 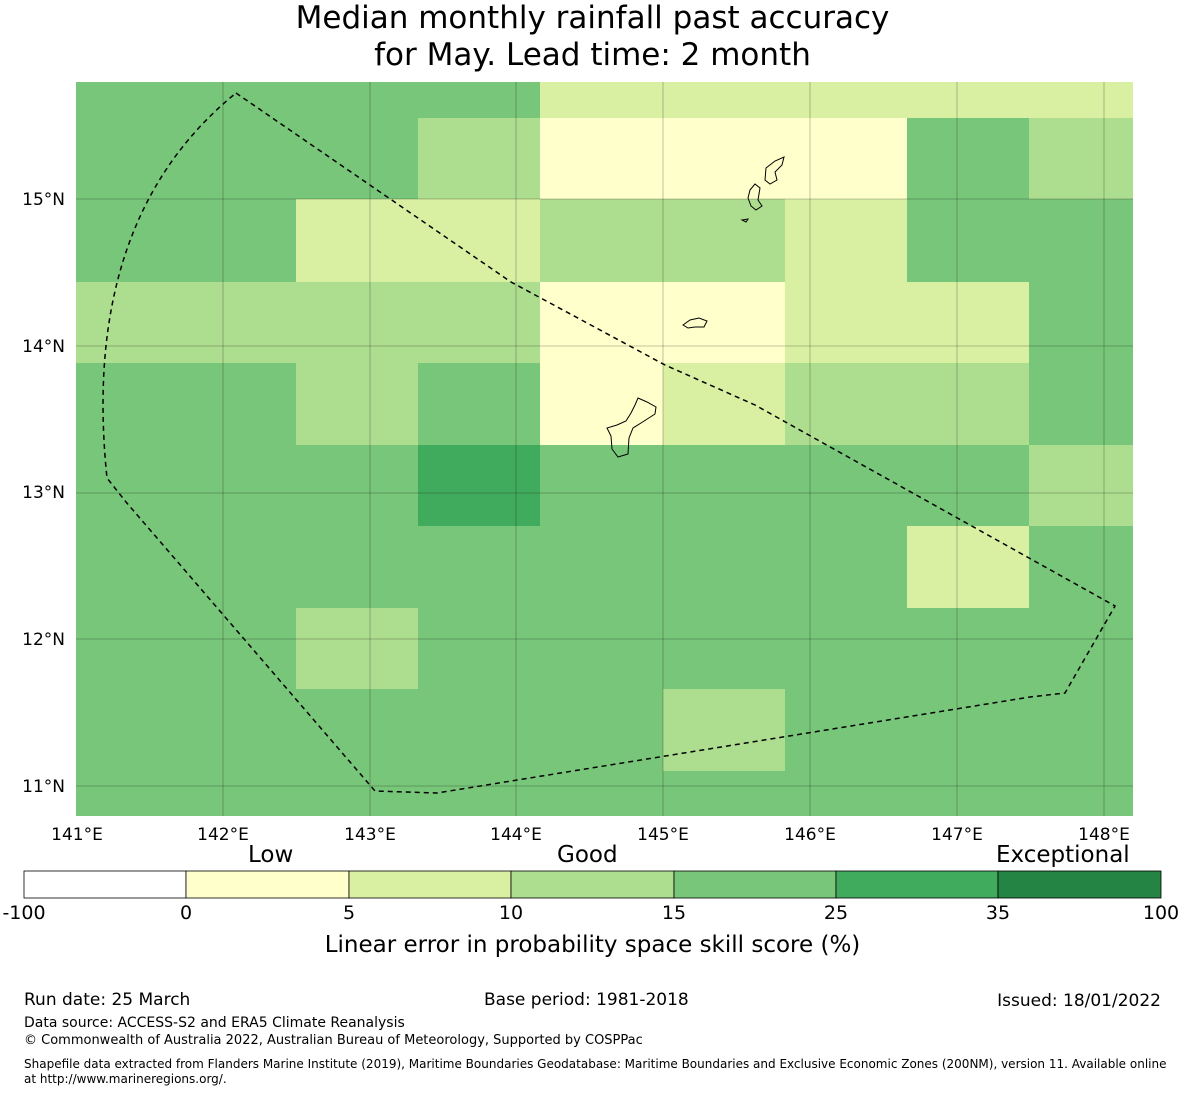 I want to click on island-tinian, so click(x=755, y=197).